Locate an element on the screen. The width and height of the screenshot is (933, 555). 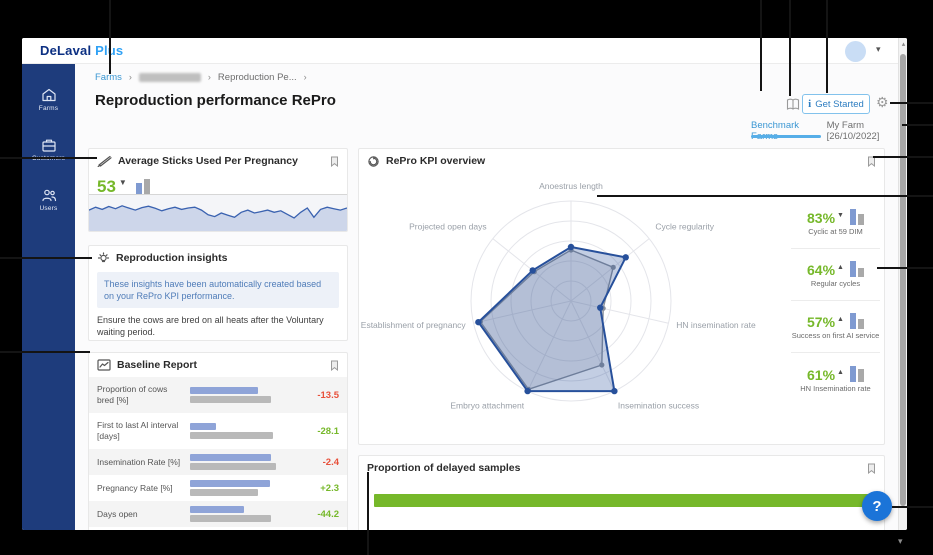
kpi-stat: 64% ▲ Regular cycles is located at coordinates (835, 275).